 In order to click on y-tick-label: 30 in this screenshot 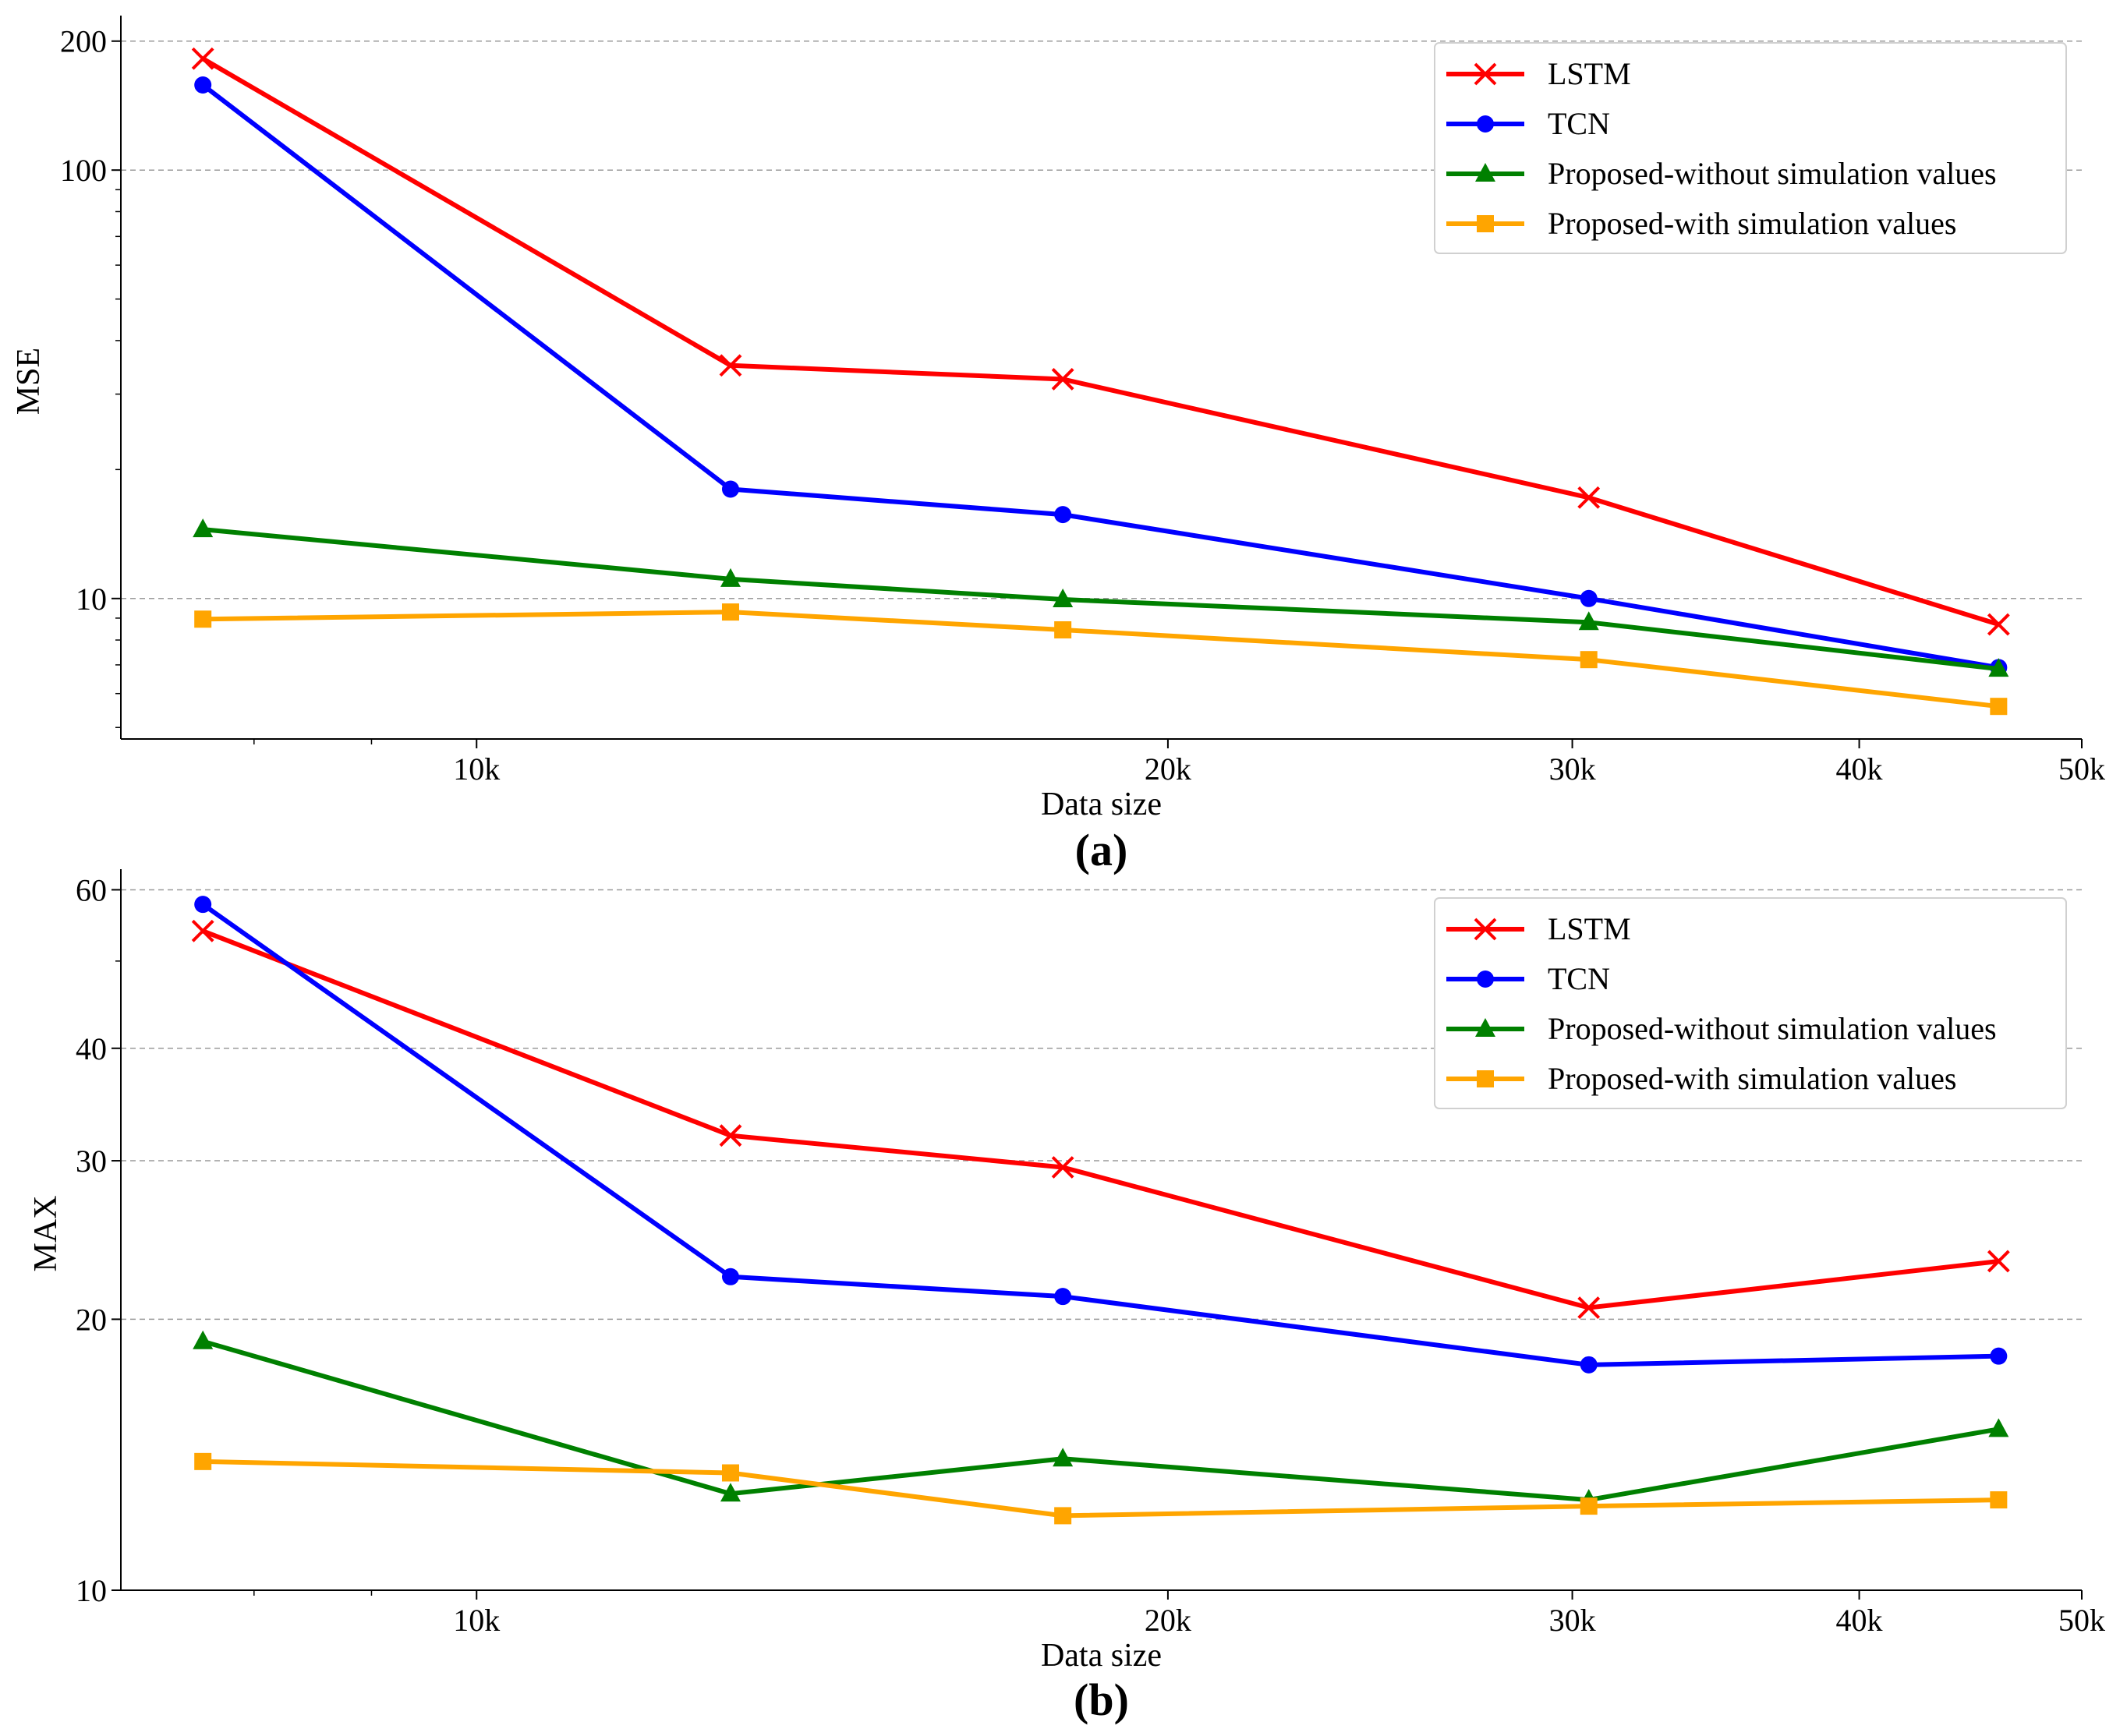, I will do `click(91, 1161)`.